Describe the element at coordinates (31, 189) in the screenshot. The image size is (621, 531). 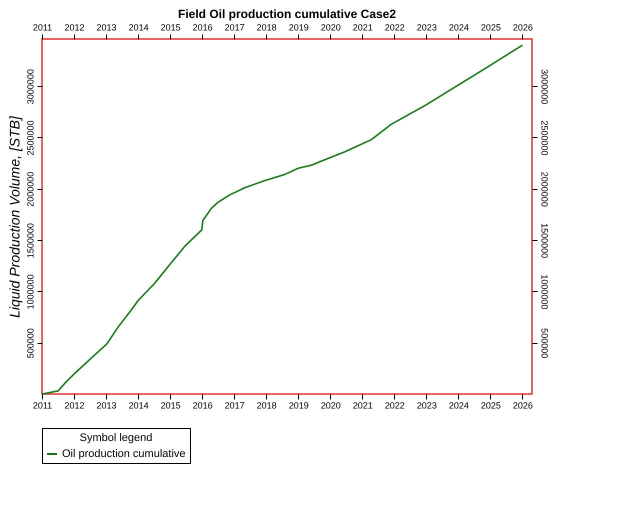
I see `y-tick-label: 2000000` at that location.